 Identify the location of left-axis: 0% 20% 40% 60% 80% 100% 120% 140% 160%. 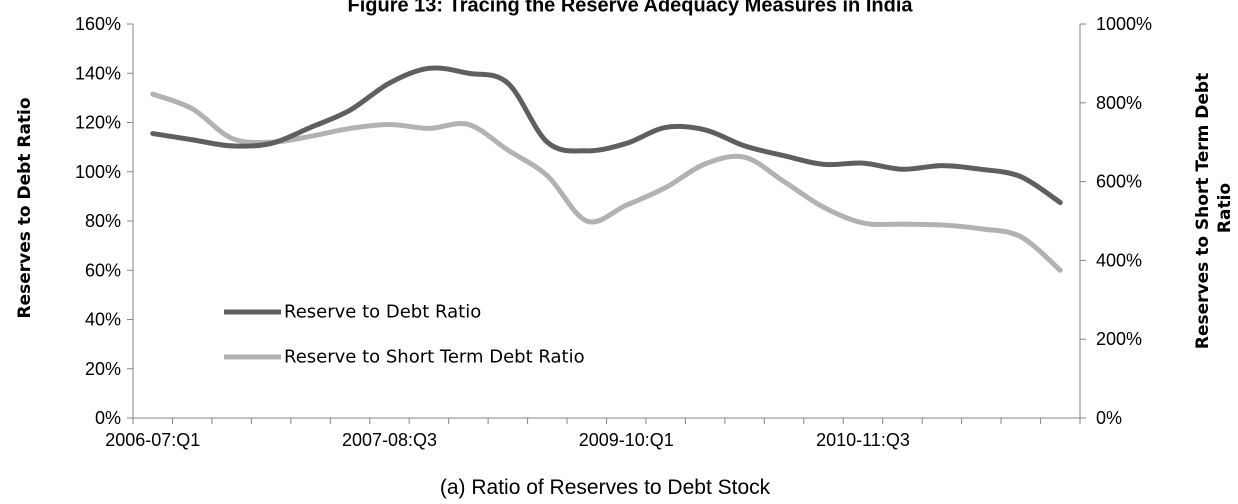
(104, 221).